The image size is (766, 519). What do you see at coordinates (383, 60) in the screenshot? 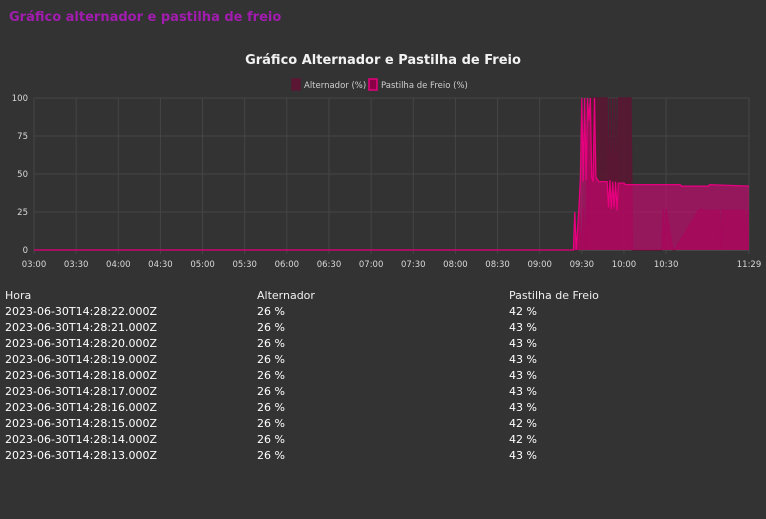
I see `chart-title: Gráfico Alternador e Pastilha de Freio` at bounding box center [383, 60].